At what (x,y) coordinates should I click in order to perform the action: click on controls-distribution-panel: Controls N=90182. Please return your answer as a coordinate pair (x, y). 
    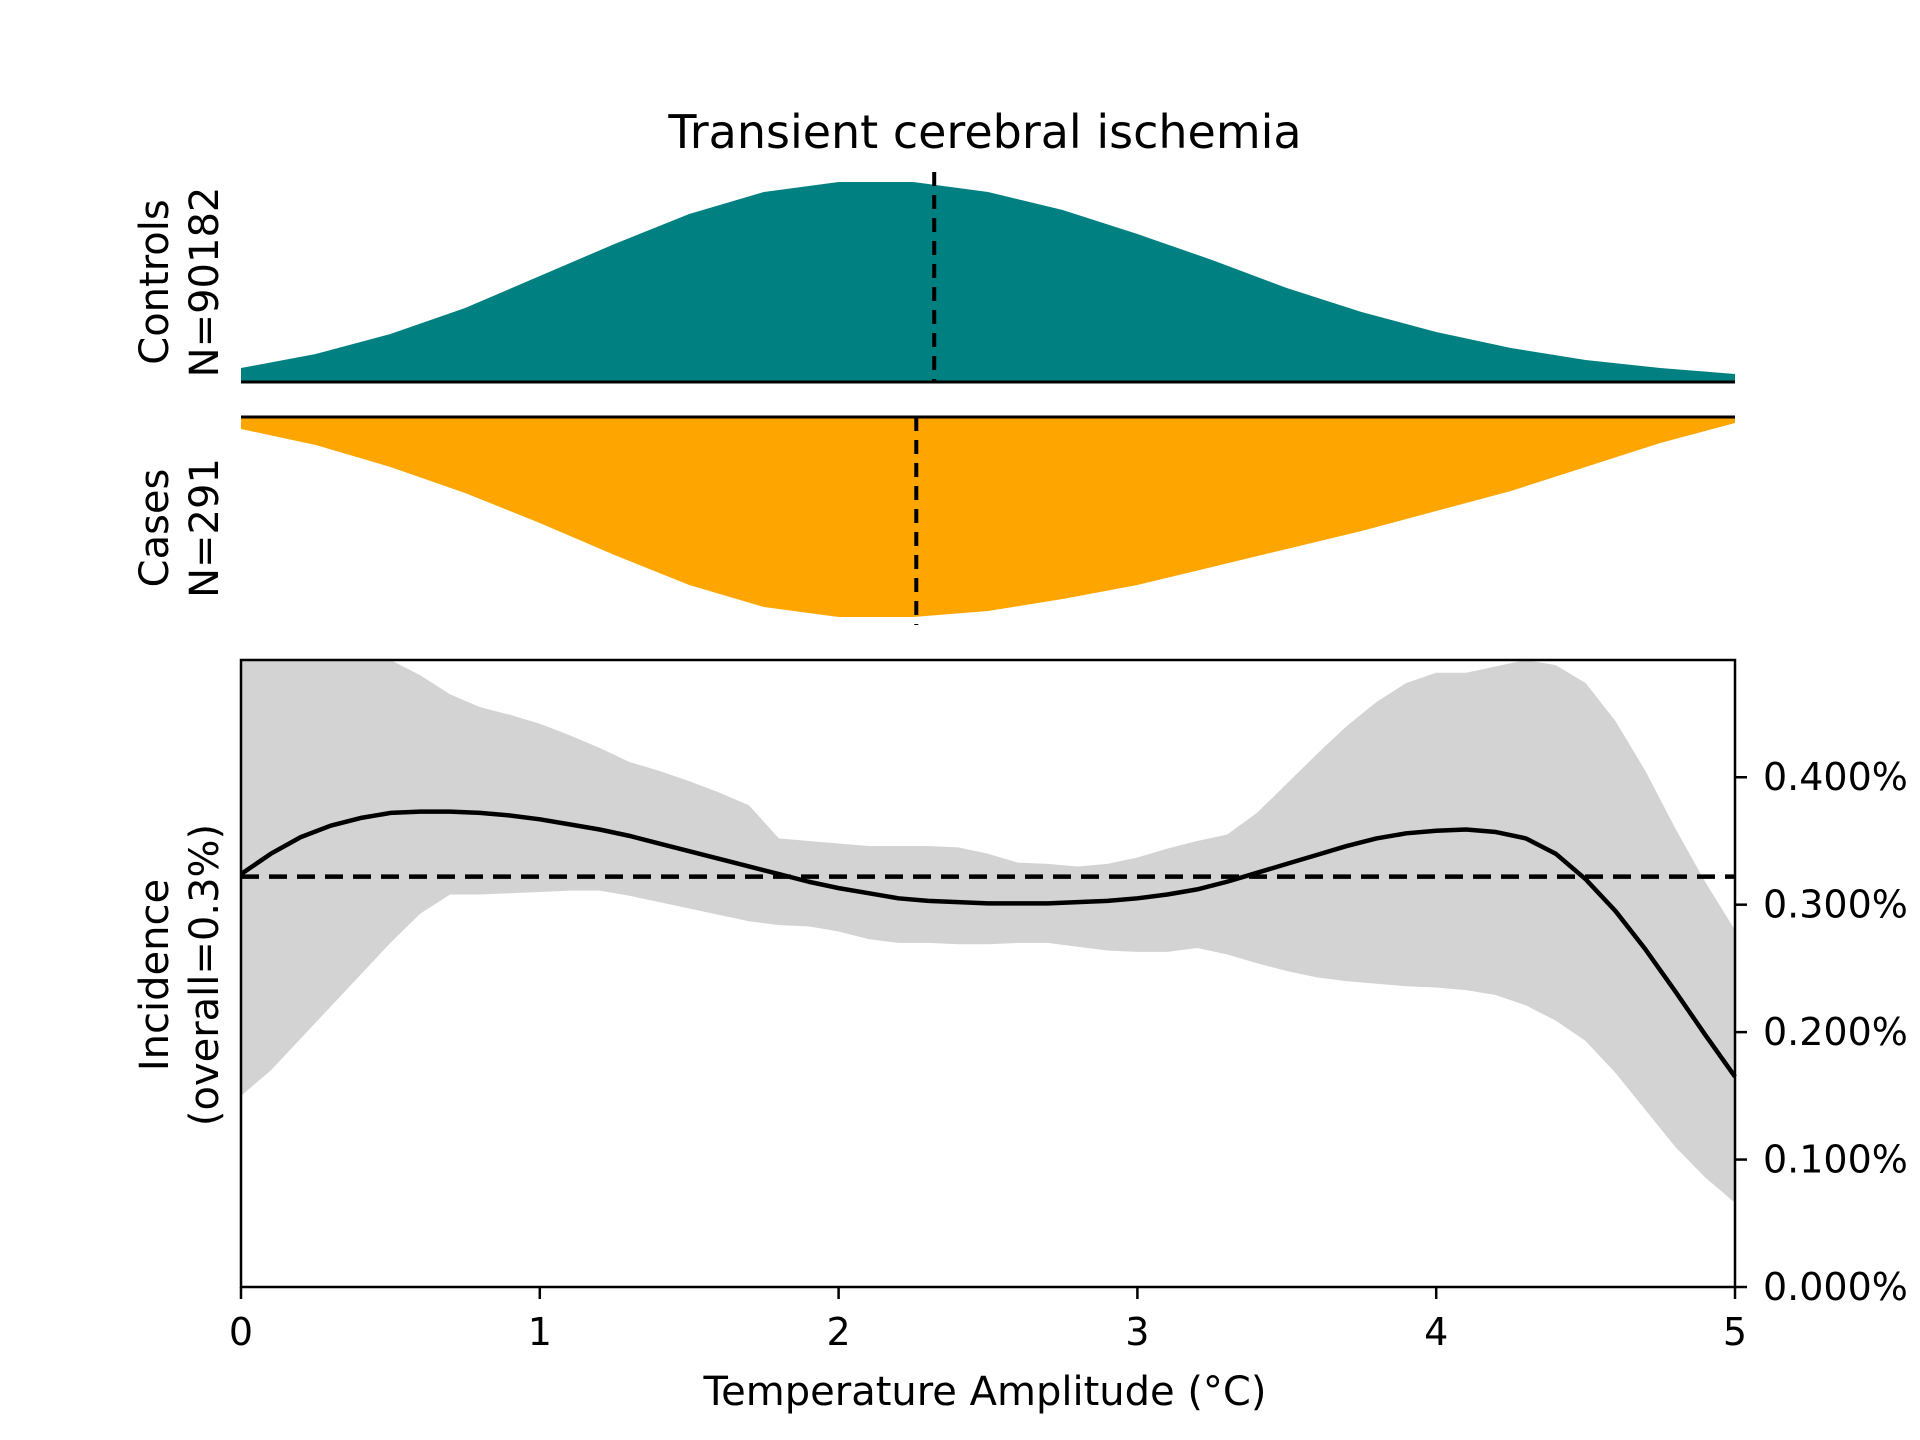
    Looking at the image, I should click on (933, 278).